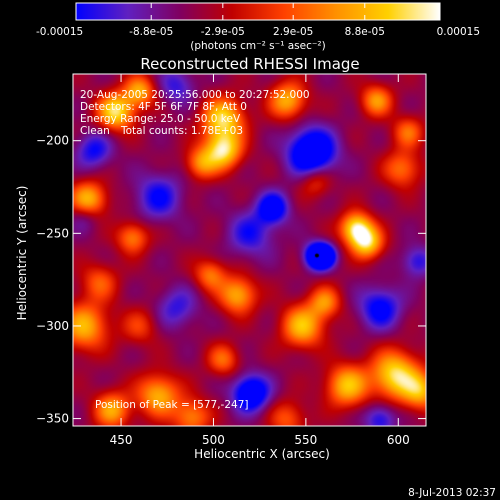 The image size is (500, 500). I want to click on colorbar-tick-label: 8.8e-05, so click(365, 32).